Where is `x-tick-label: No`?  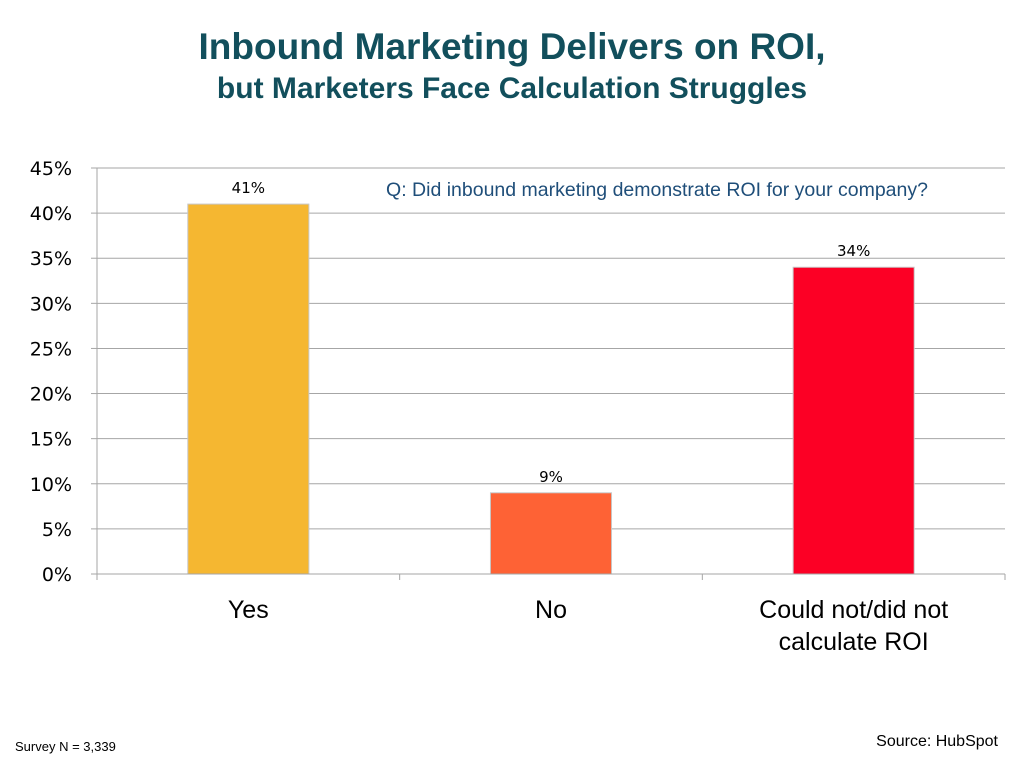 x-tick-label: No is located at coordinates (551, 610).